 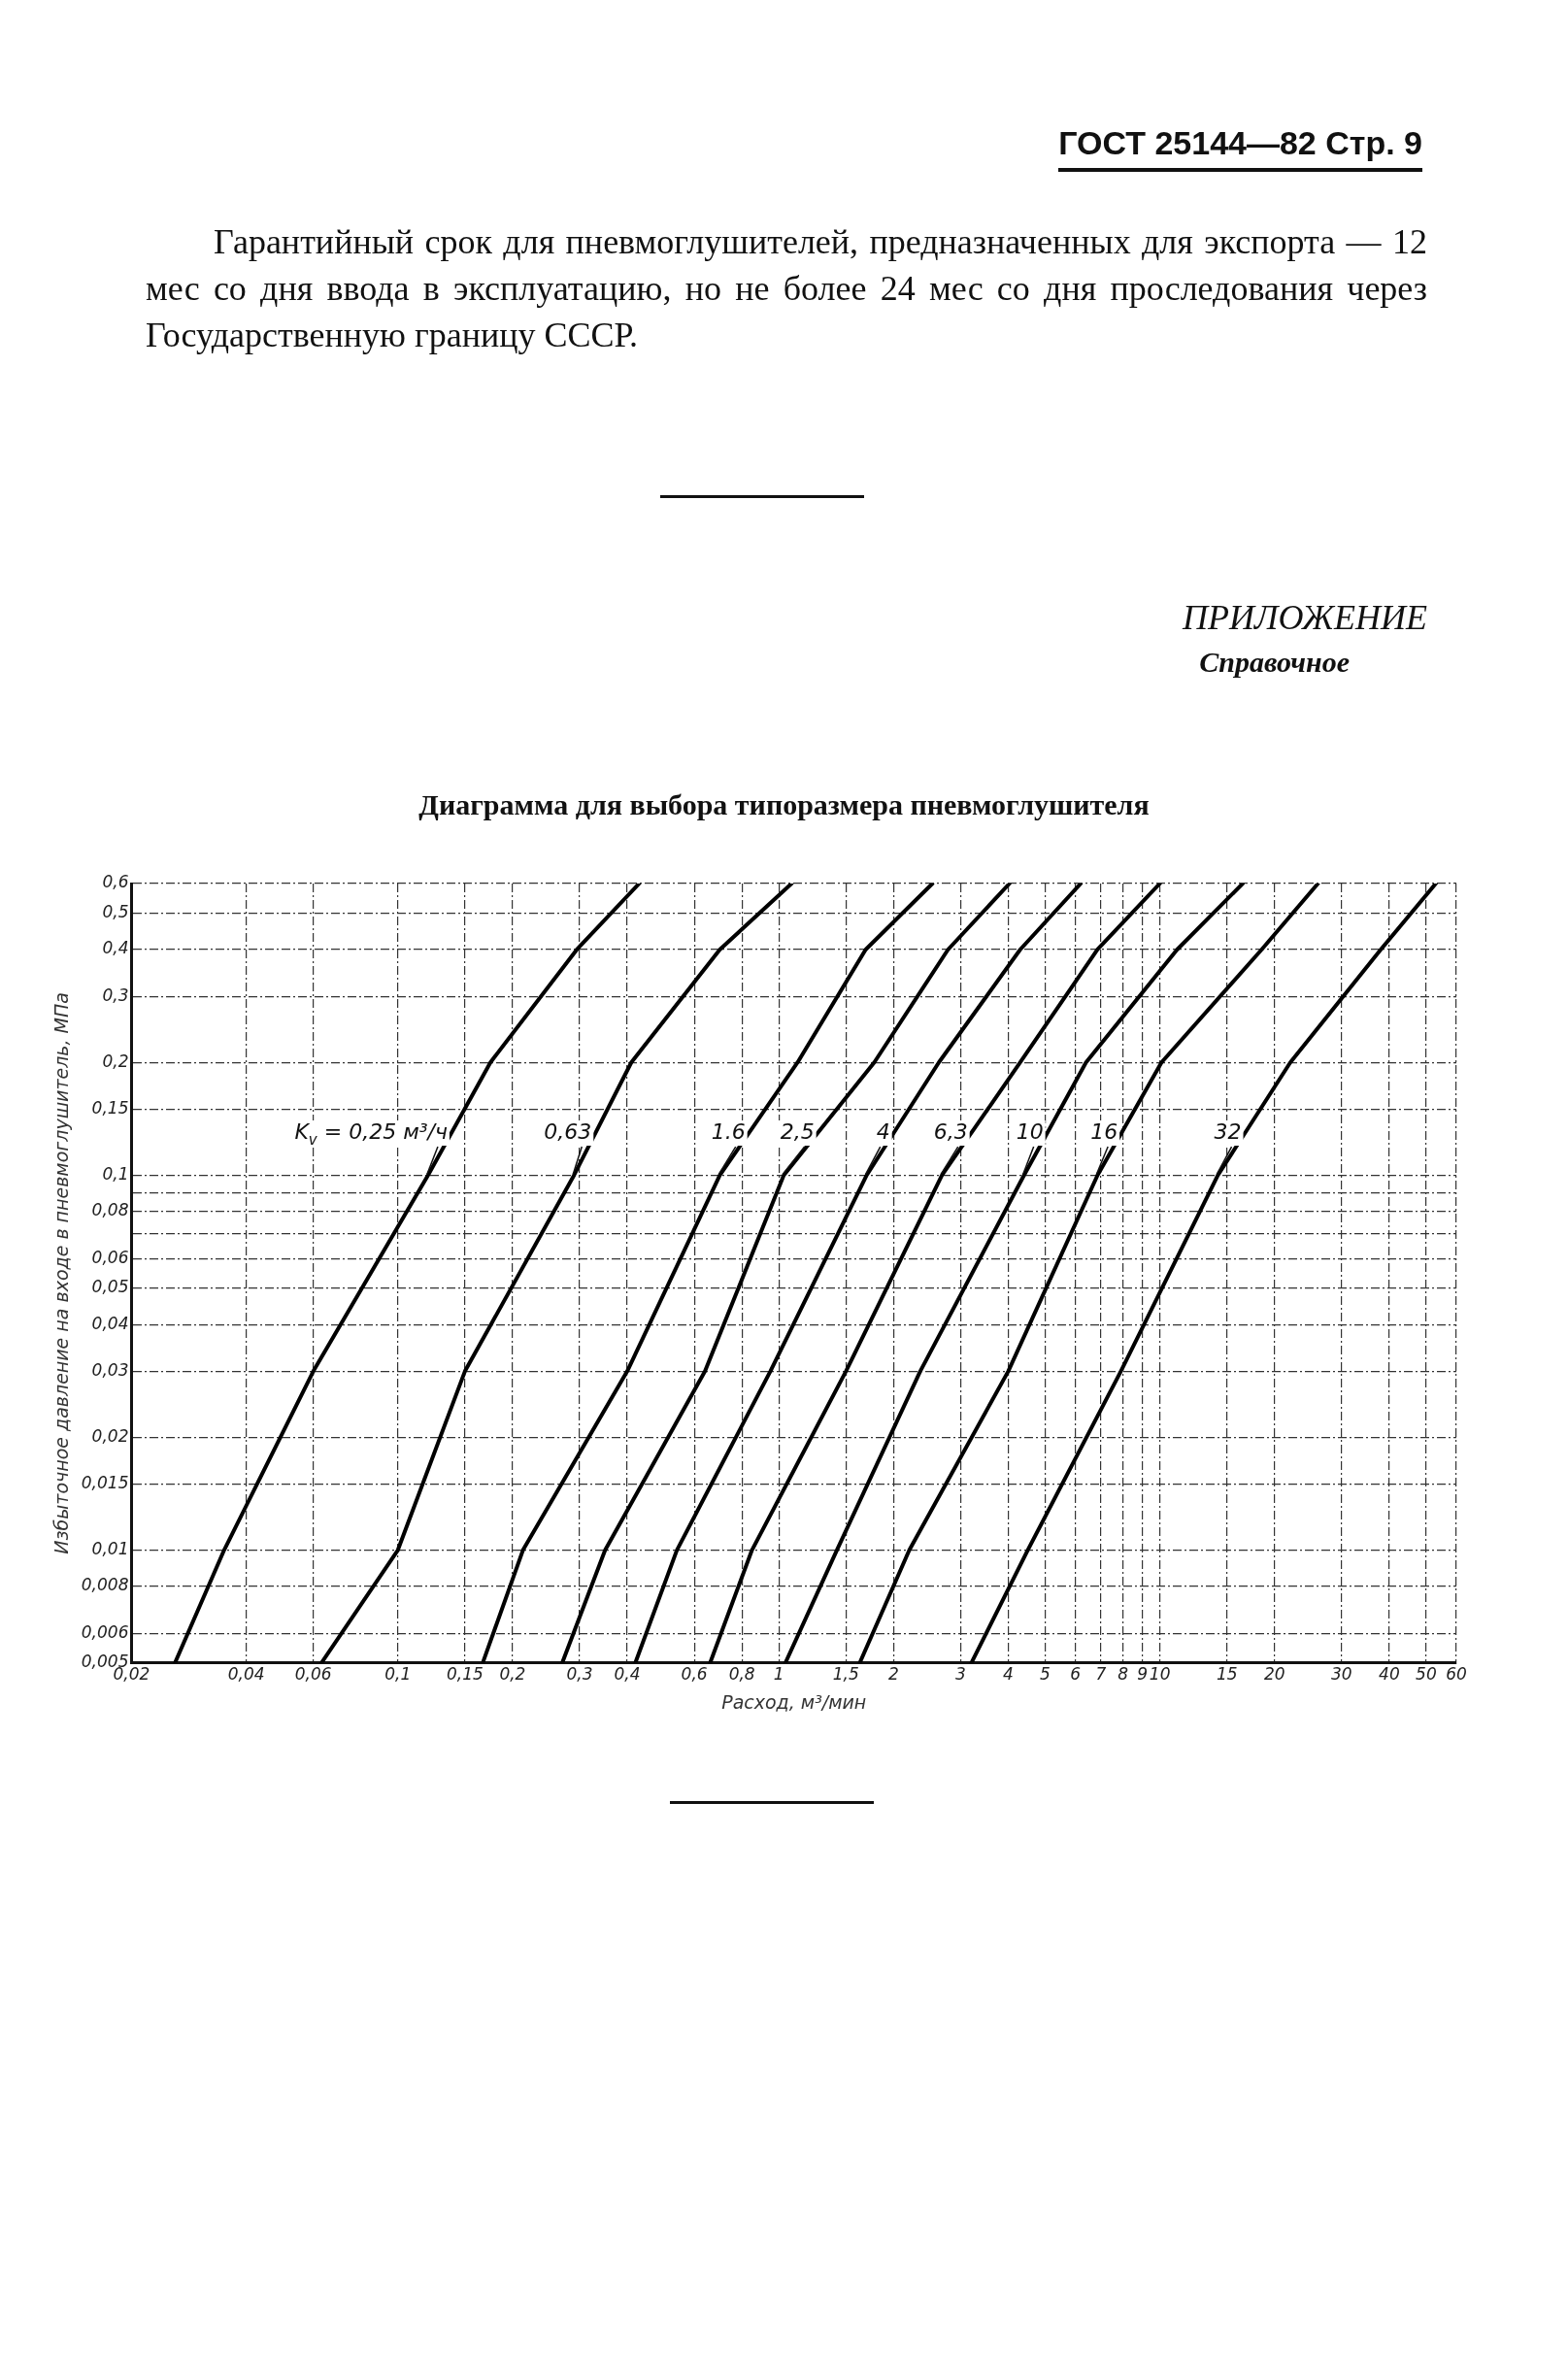 What do you see at coordinates (786, 288) in the screenshot?
I see `text: Гарантийный срок для пневмоглушителей, предназначенных для экспорта — 12 мес со дня ввода в эксплуатацию, но не более 24 мес со дня проследования через Государственную границу СССР.` at bounding box center [786, 288].